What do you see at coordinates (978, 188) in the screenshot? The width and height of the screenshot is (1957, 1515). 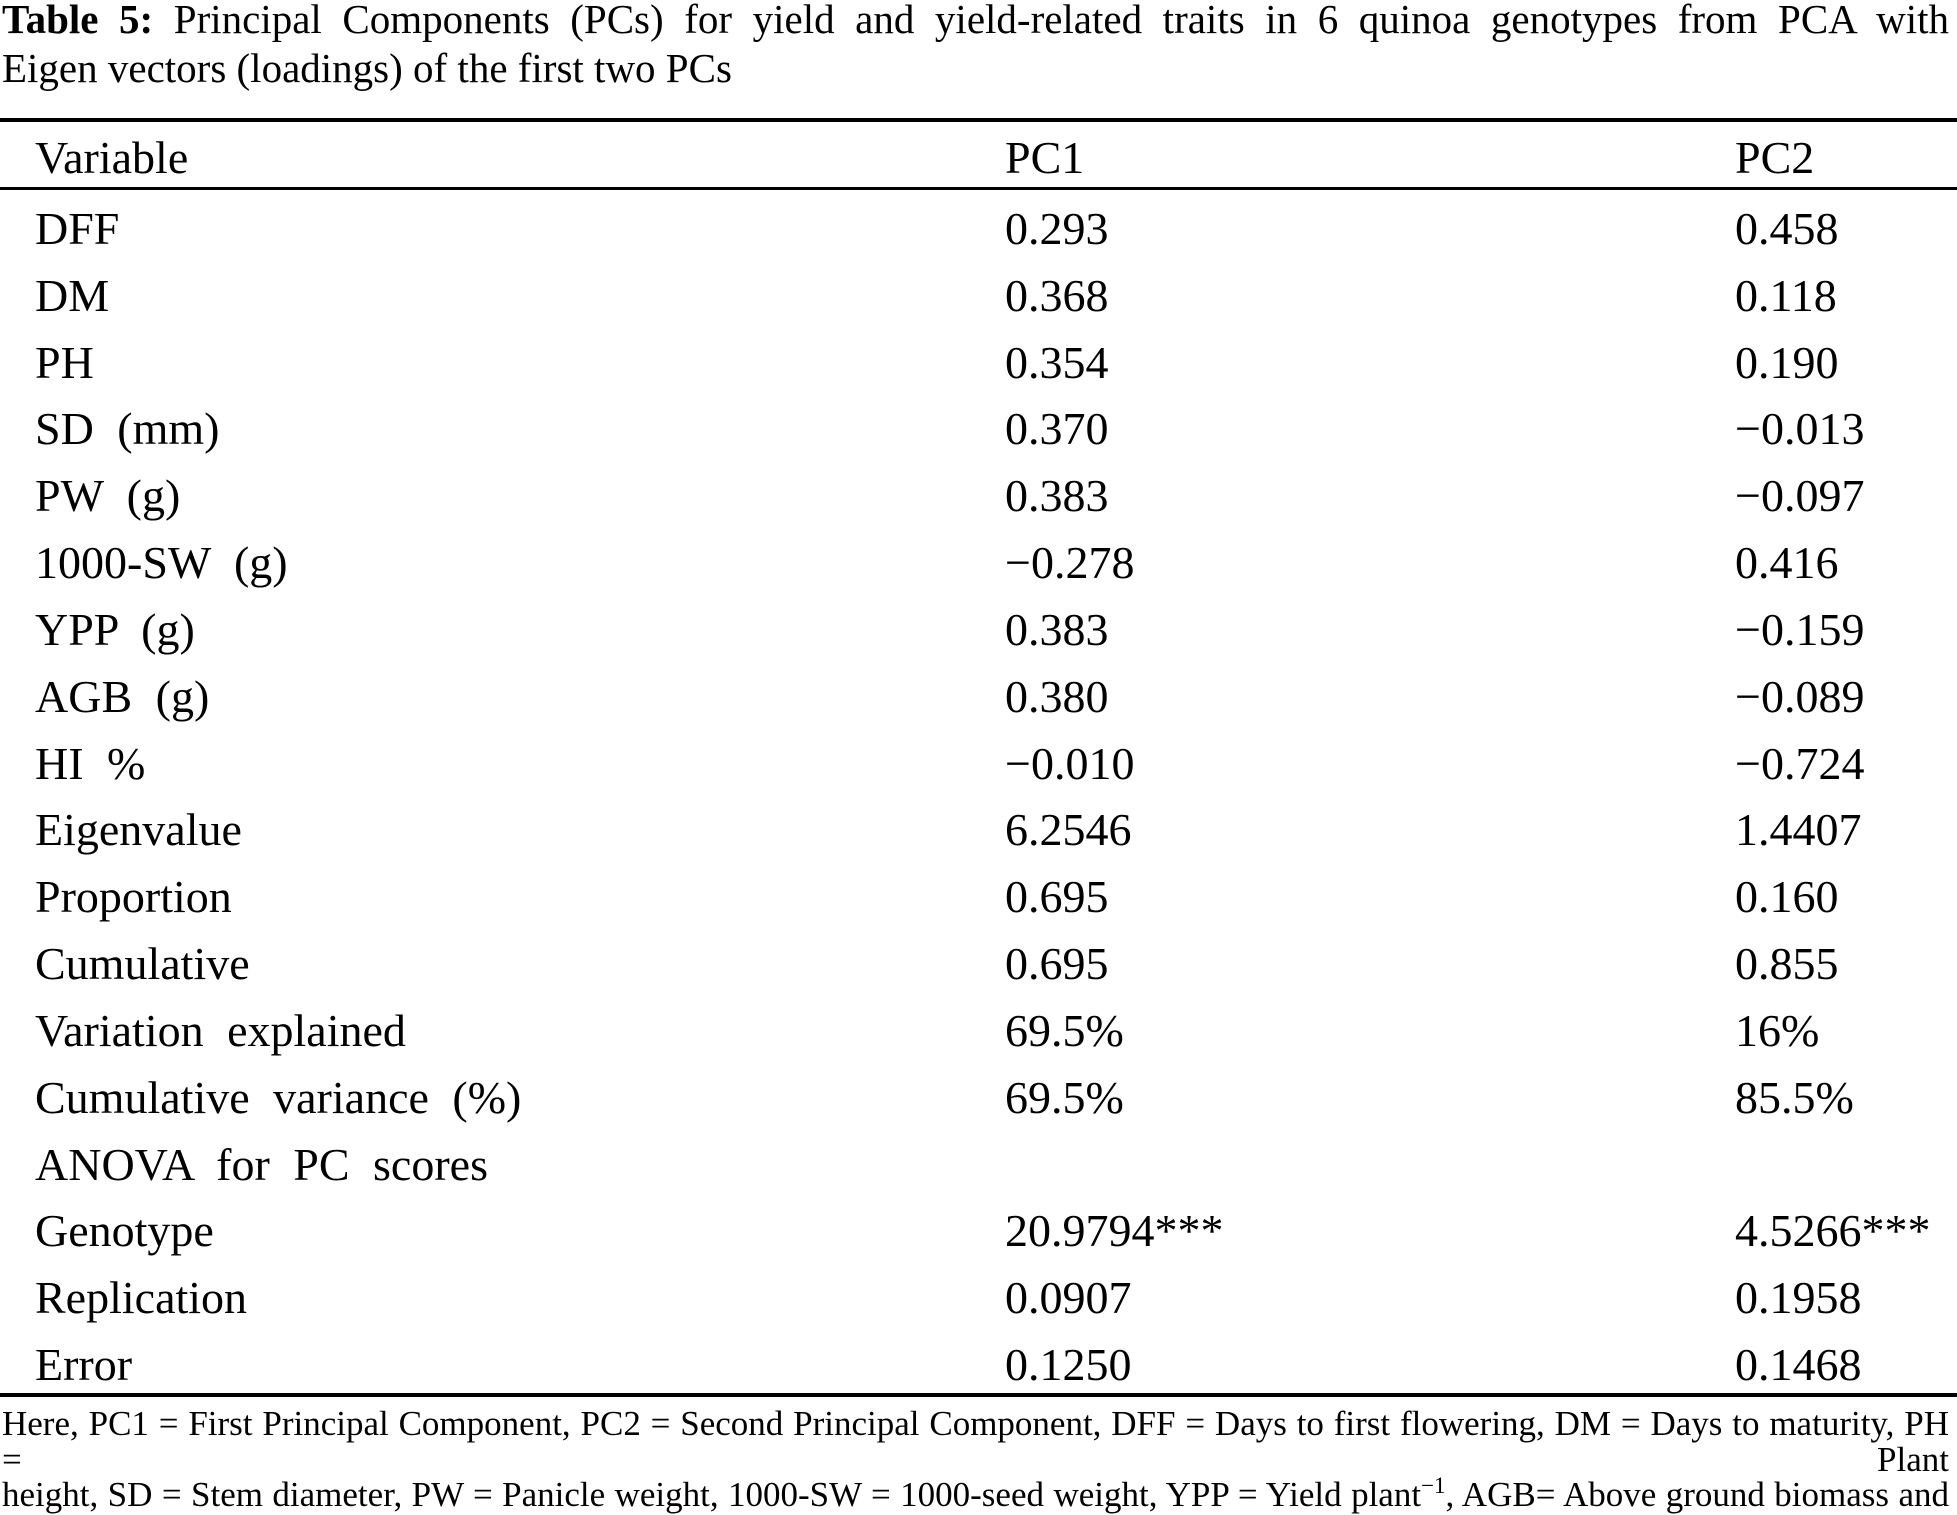 I see `header-rule` at bounding box center [978, 188].